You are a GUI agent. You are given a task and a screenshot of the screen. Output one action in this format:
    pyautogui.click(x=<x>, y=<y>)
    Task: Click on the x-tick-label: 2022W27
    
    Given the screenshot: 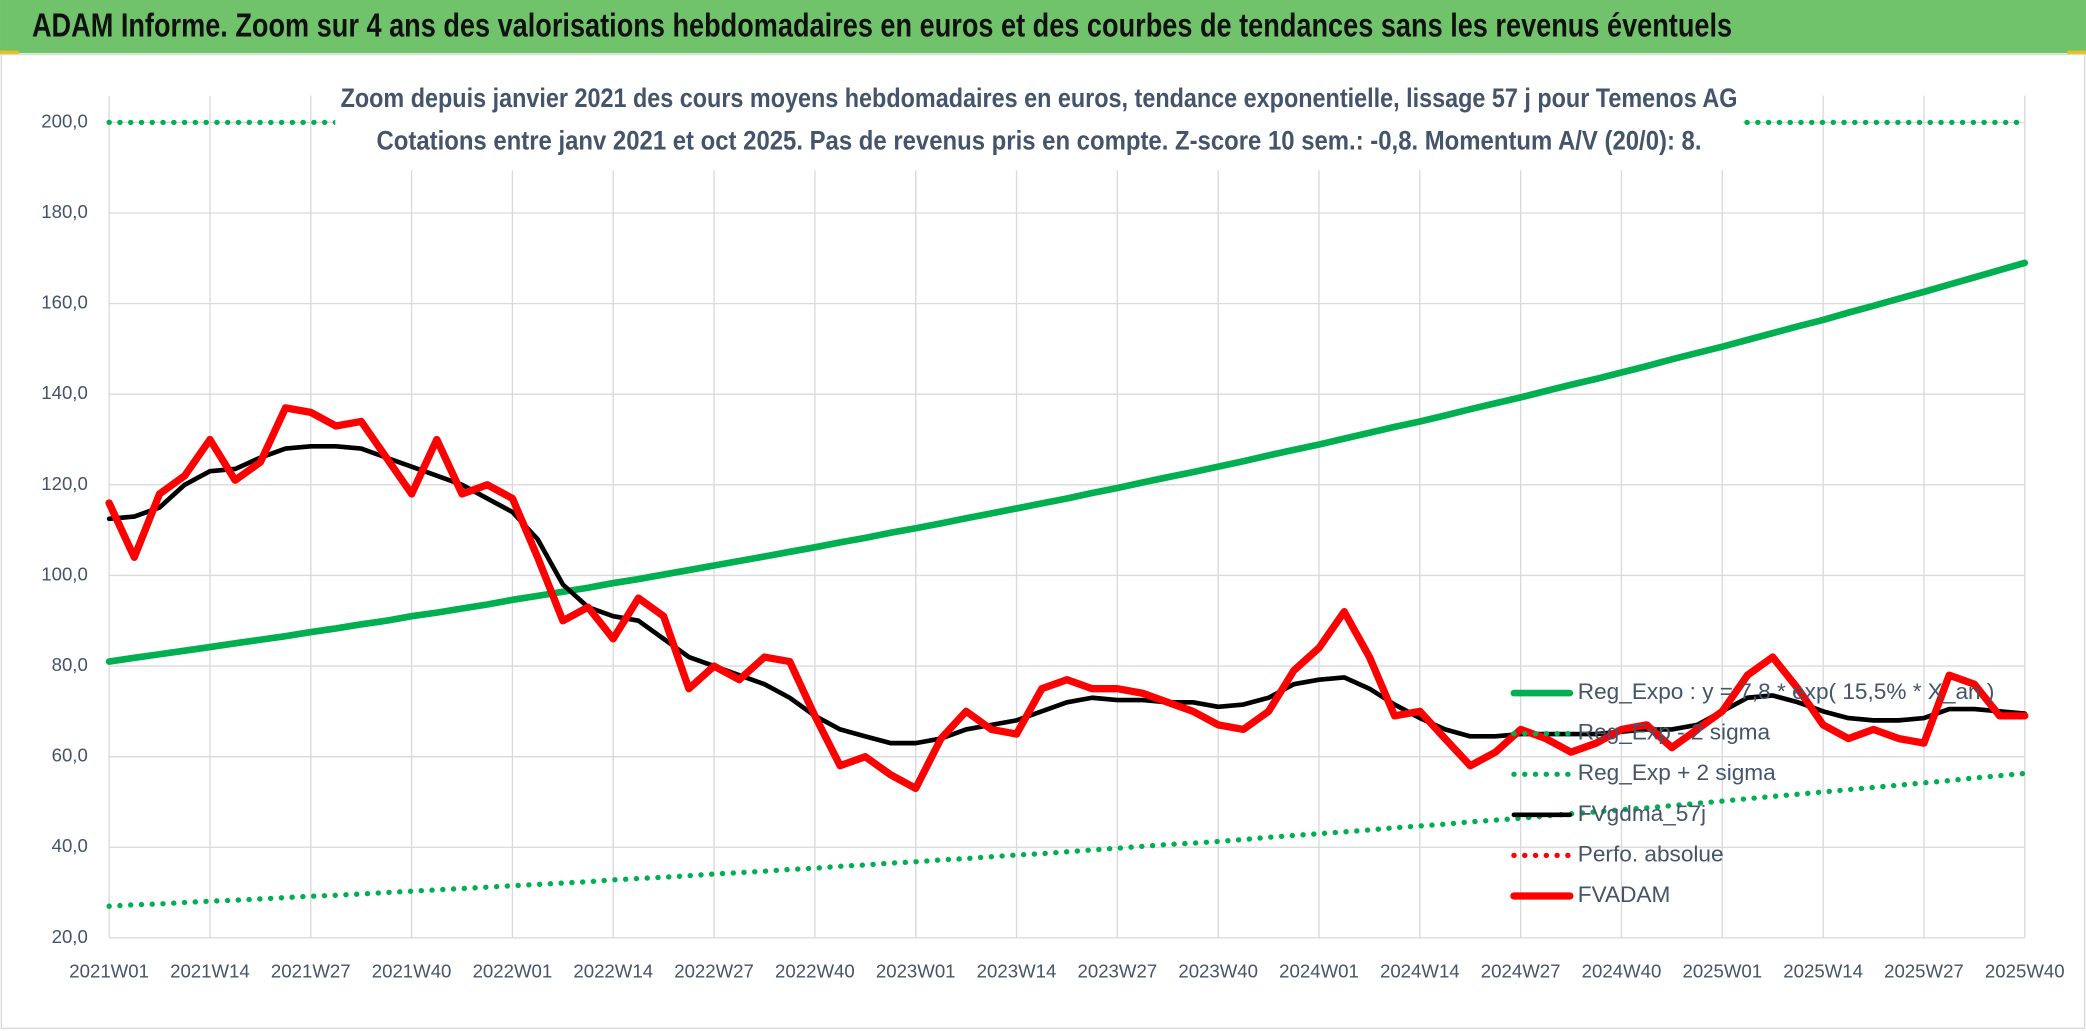 What is the action you would take?
    pyautogui.click(x=714, y=970)
    